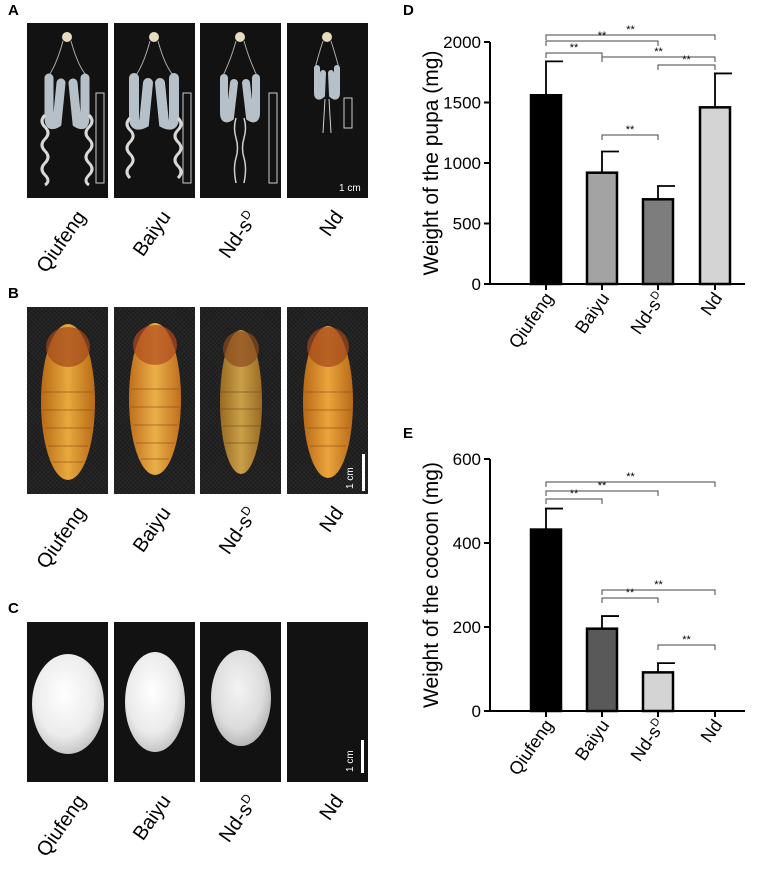 The image size is (765, 869). I want to click on cocoon-photo-baiyu, so click(154, 702).